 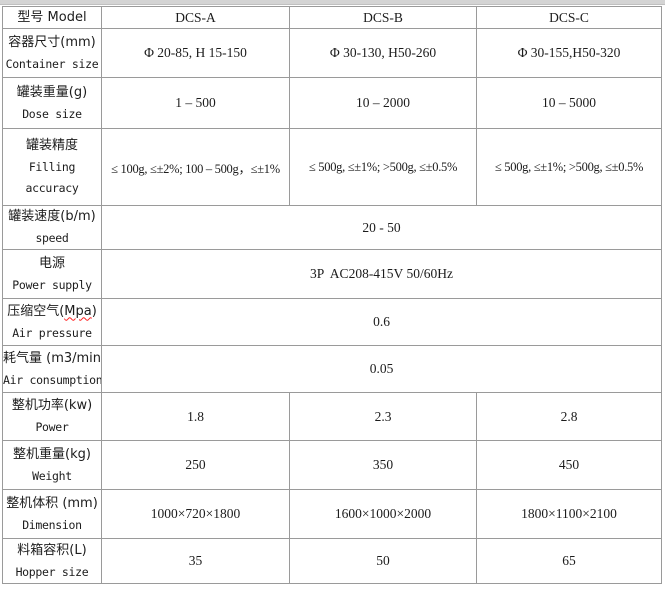 I want to click on row-label-cell: 容器尺寸(mm) Container size, so click(x=52, y=53).